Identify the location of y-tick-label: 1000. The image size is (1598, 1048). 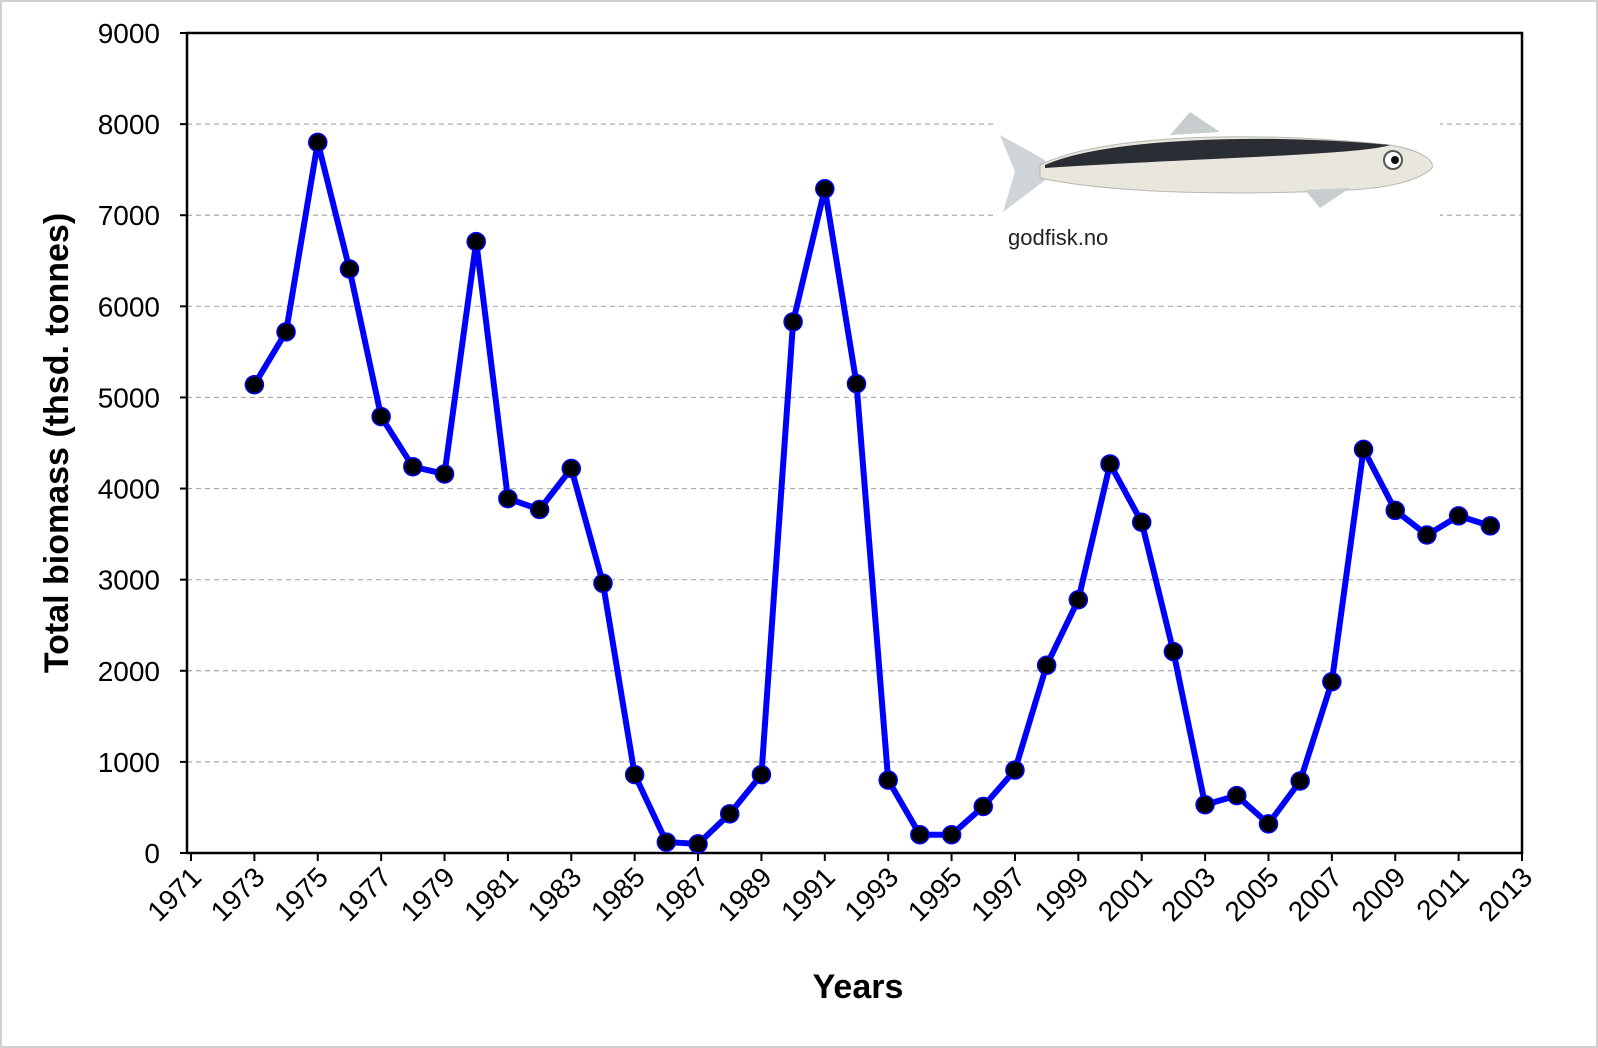
(129, 762).